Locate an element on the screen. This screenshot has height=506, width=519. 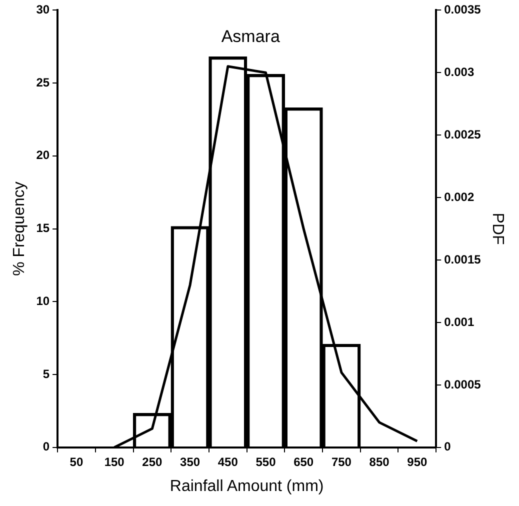
x-tick-label: 750 is located at coordinates (341, 461).